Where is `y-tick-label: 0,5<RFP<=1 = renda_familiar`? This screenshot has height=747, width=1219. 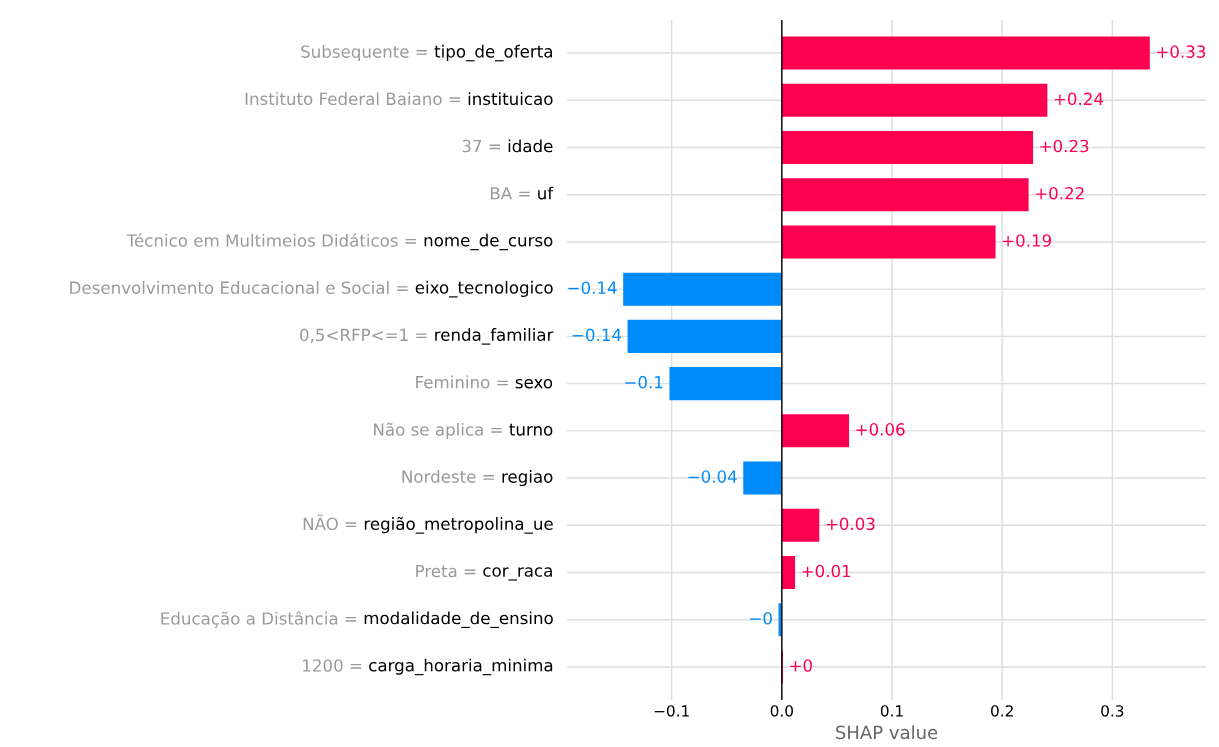
y-tick-label: 0,5<RFP<=1 = renda_familiar is located at coordinates (427, 336).